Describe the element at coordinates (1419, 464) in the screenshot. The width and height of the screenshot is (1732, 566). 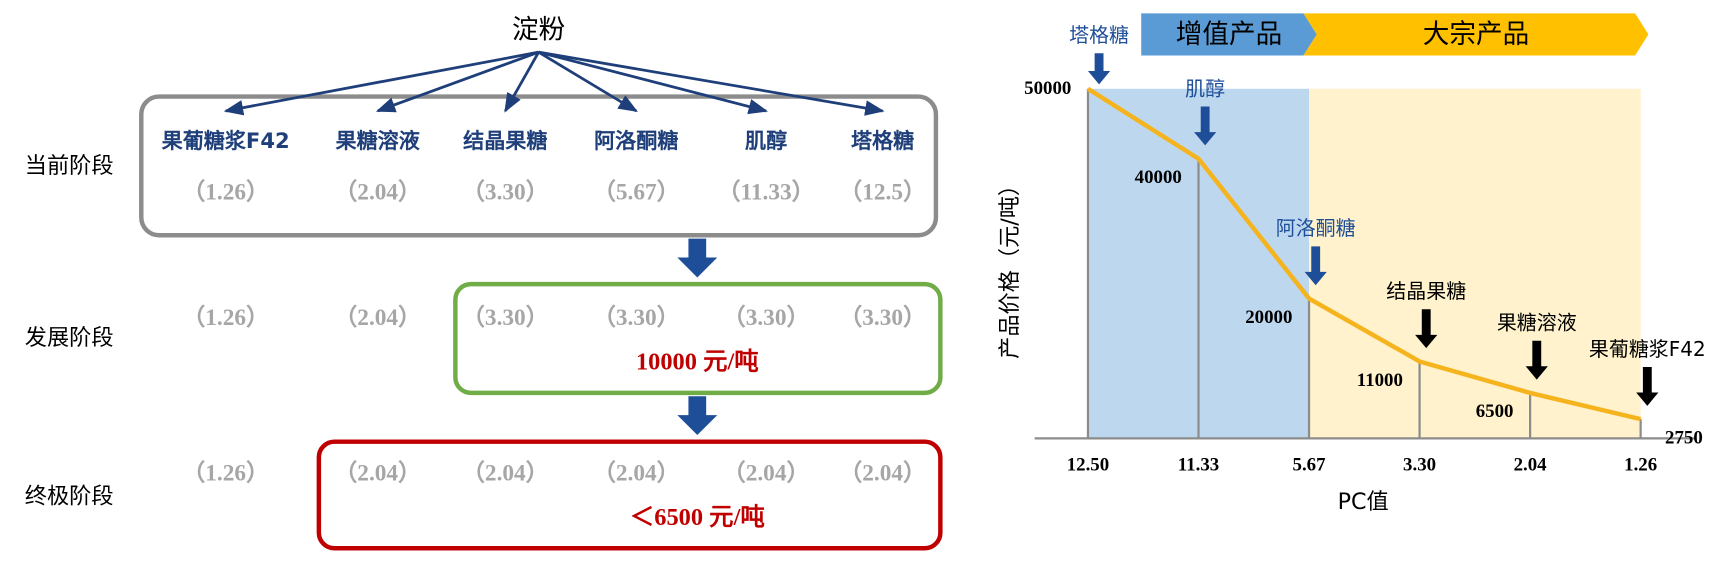
I see `x-tick-label: 3.30` at that location.